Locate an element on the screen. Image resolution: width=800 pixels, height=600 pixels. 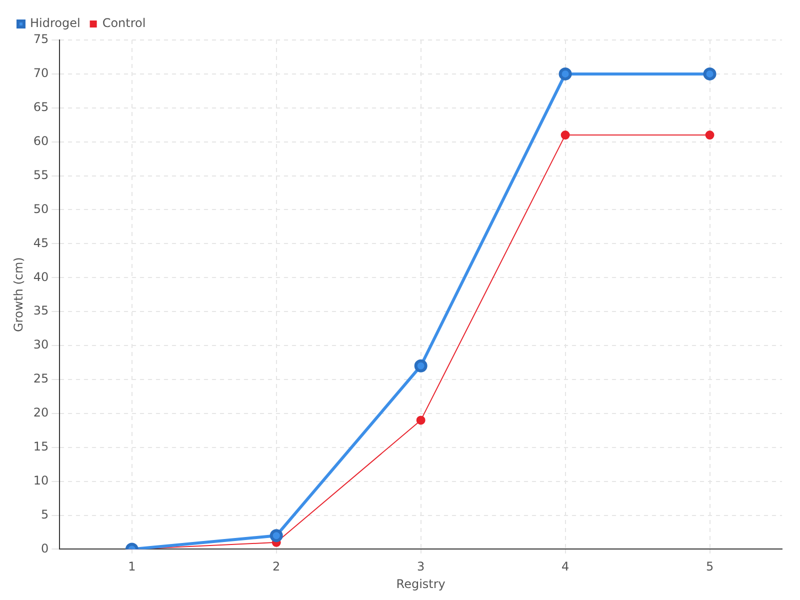
y-tick-label: 30 is located at coordinates (41, 345).